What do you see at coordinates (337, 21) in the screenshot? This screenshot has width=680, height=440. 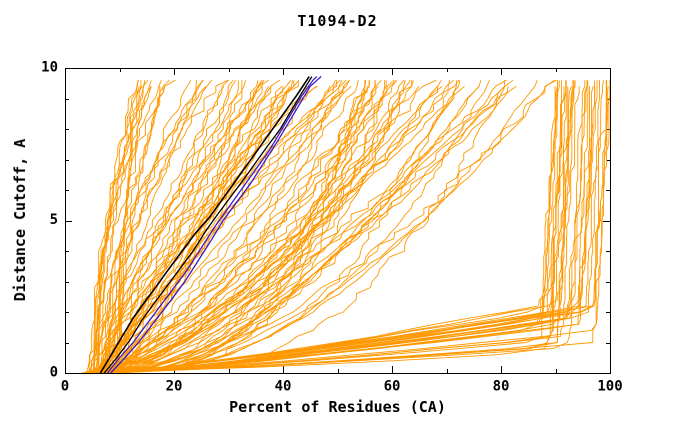 I see `chart-title: T1094-D2` at bounding box center [337, 21].